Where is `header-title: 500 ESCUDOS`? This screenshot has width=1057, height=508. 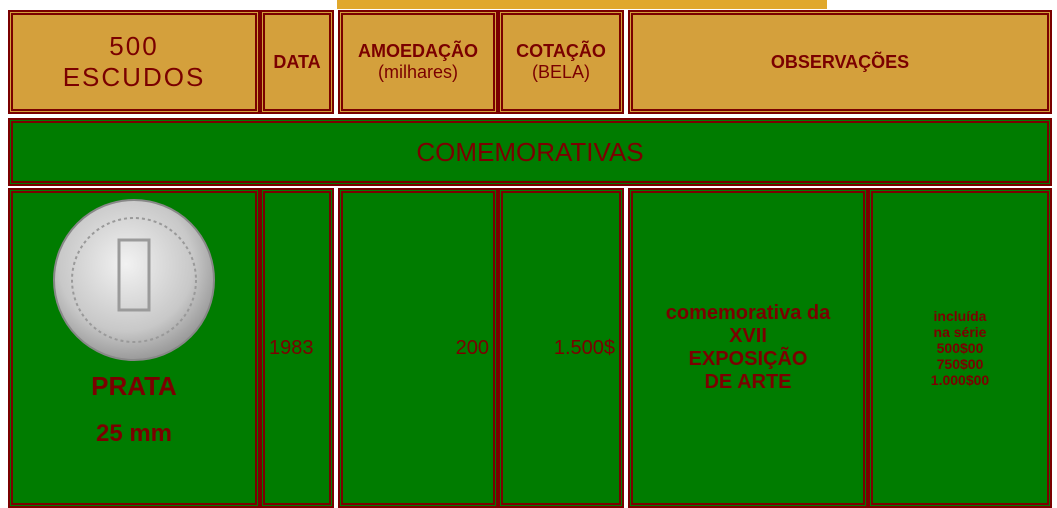 header-title: 500 ESCUDOS is located at coordinates (134, 62).